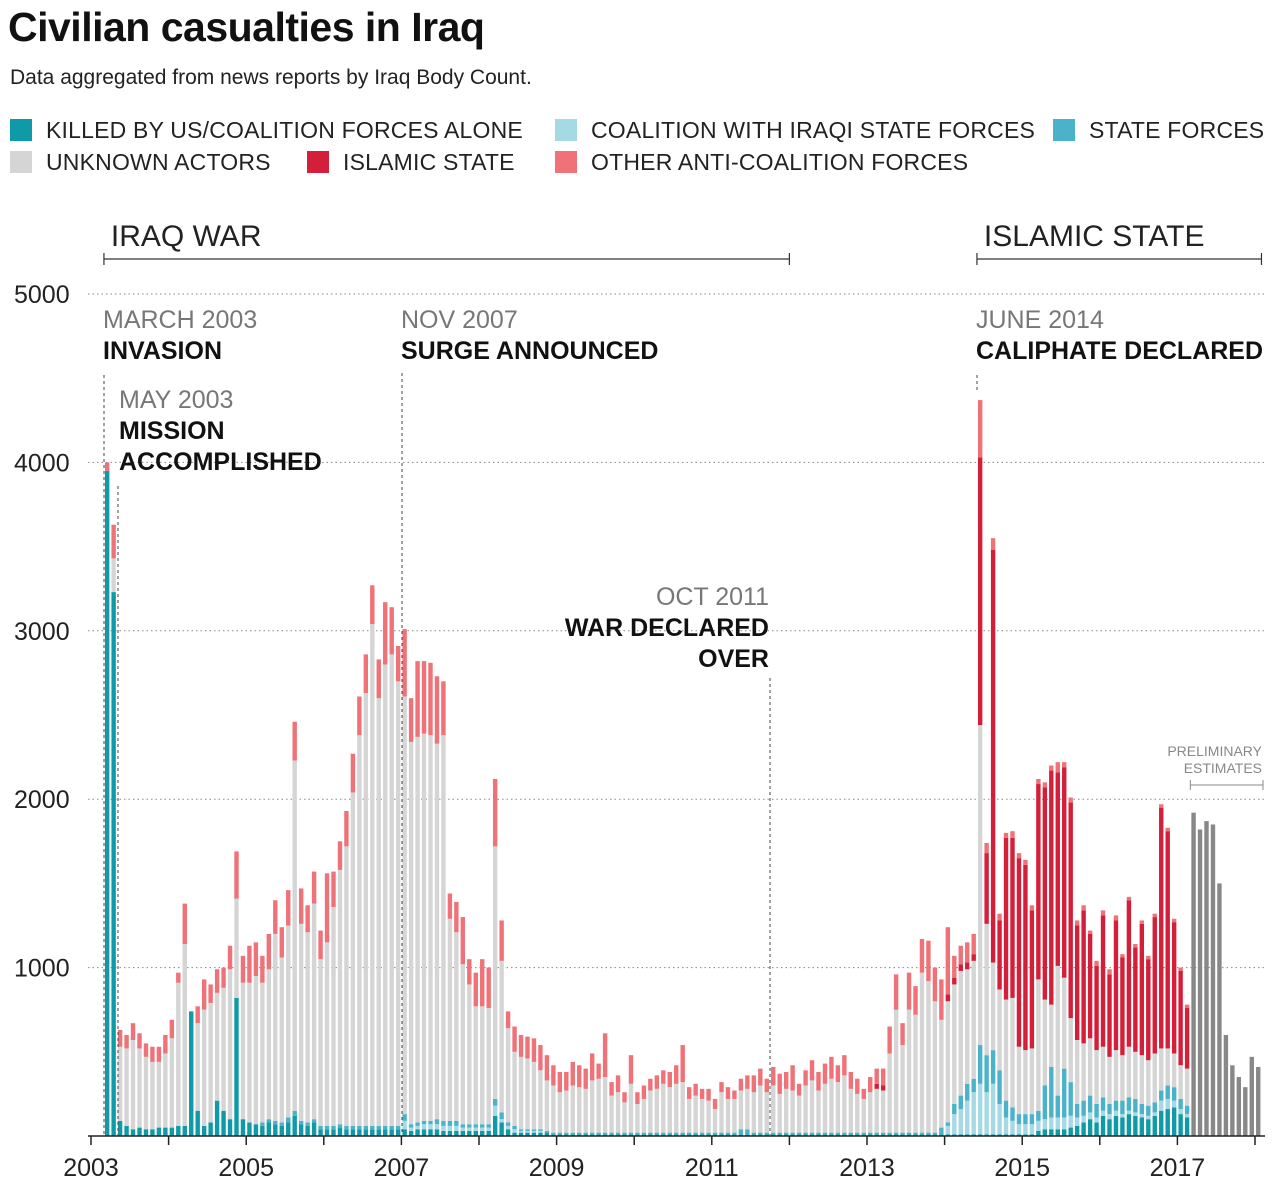 This screenshot has width=1280, height=1189. Describe the element at coordinates (42, 295) in the screenshot. I see `y-tick-label: 5000` at that location.